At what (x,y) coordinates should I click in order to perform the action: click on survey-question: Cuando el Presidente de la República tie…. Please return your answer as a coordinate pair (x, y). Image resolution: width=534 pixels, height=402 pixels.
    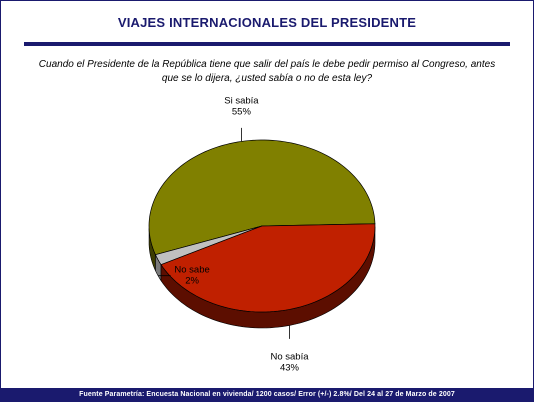
    Looking at the image, I should click on (267, 71).